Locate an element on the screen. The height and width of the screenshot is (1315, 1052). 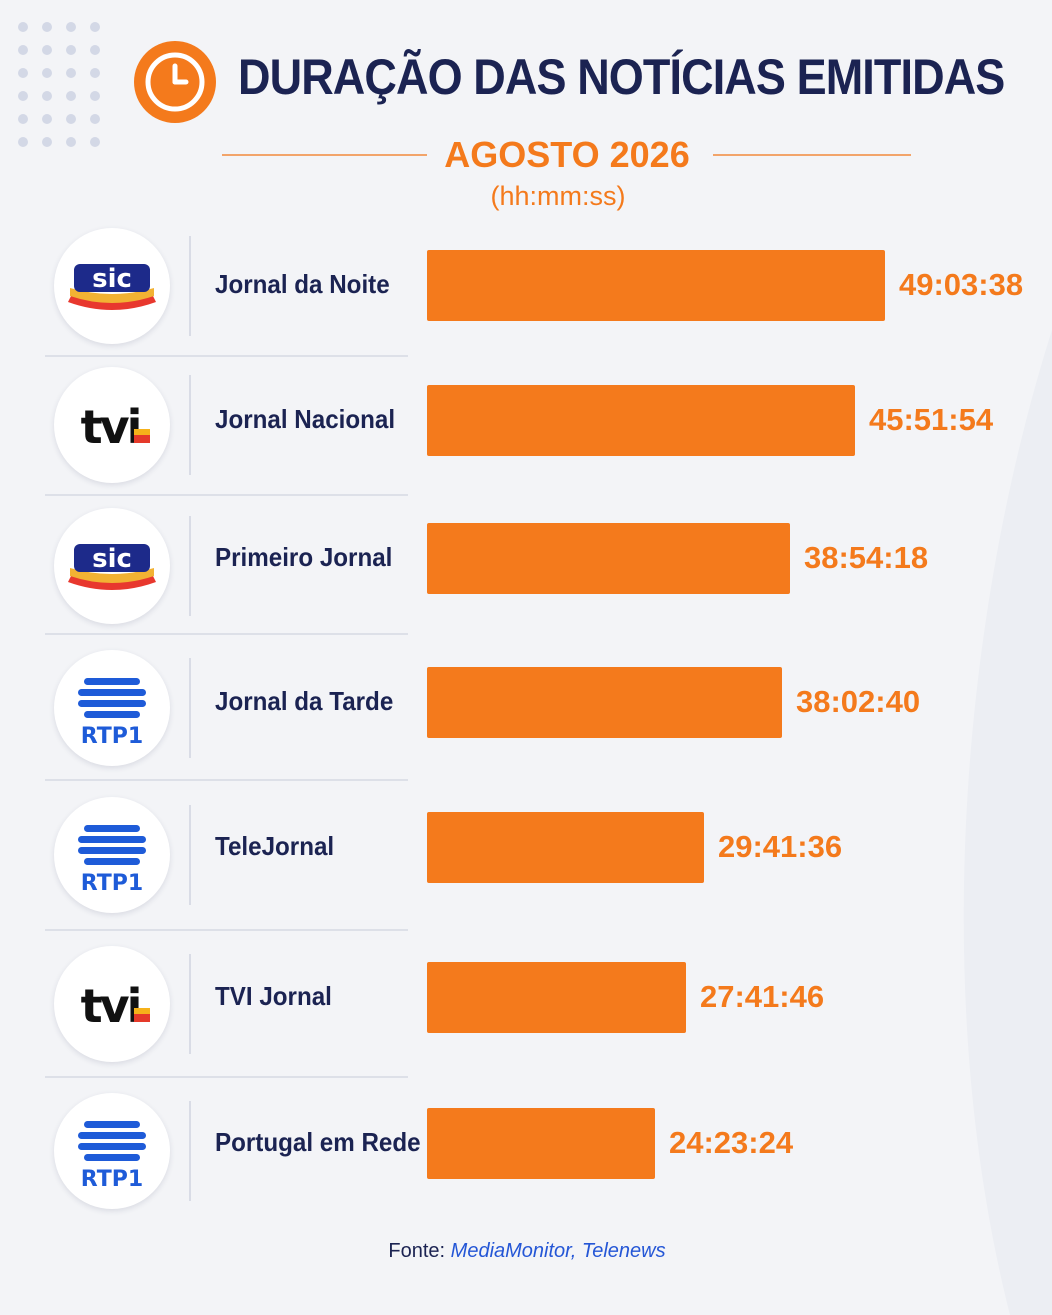
source-note: Fonte: MediaMonitor, Telenews is located at coordinates (526, 1251).